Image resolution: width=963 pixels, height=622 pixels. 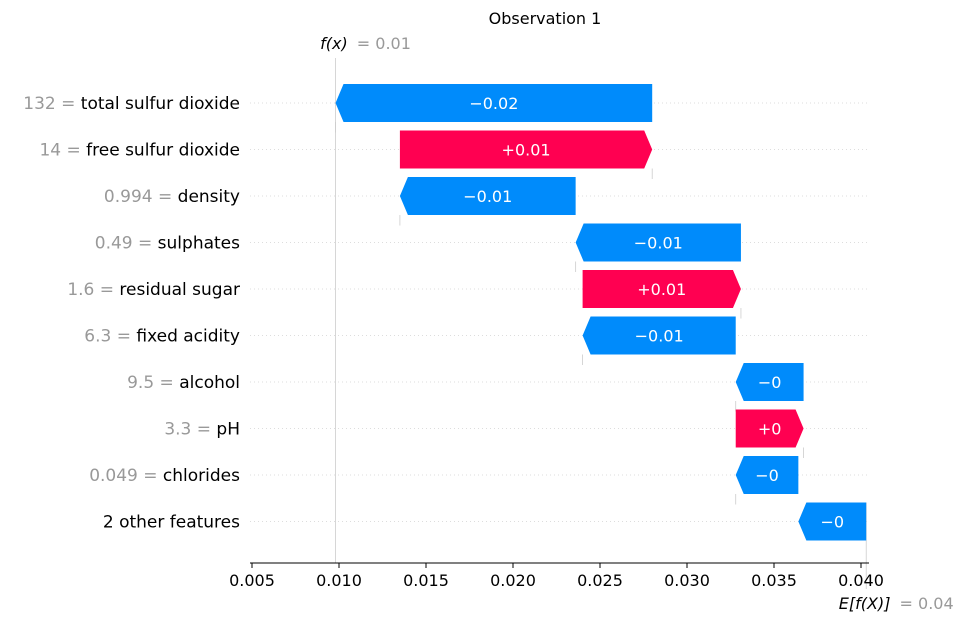 I want to click on feature-label: 132 = total sulfur dioxide, so click(x=131, y=104).